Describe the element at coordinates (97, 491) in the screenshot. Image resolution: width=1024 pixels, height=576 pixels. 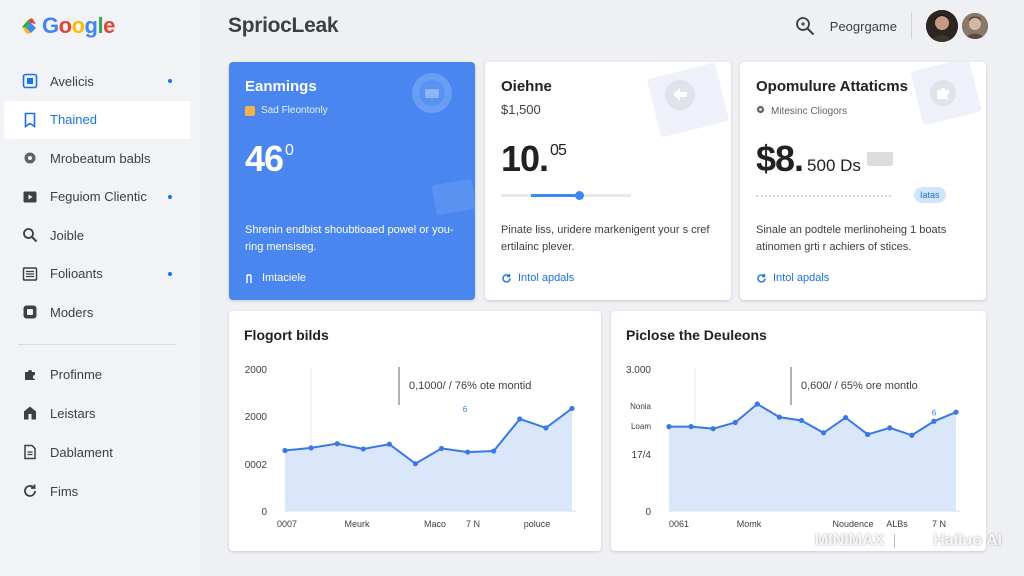
I see `sidebar-item-fims: Fims` at that location.